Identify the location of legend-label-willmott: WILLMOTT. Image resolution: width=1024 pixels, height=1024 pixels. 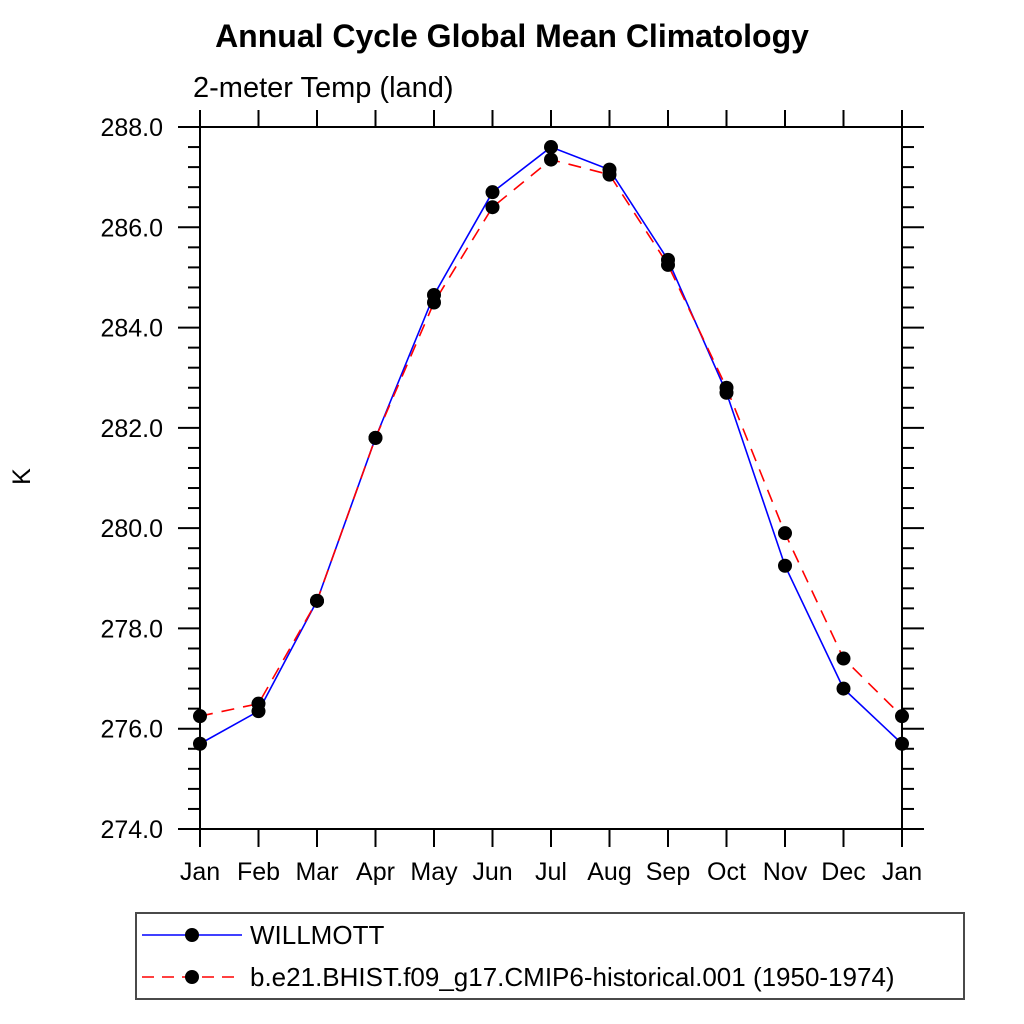
(317, 934).